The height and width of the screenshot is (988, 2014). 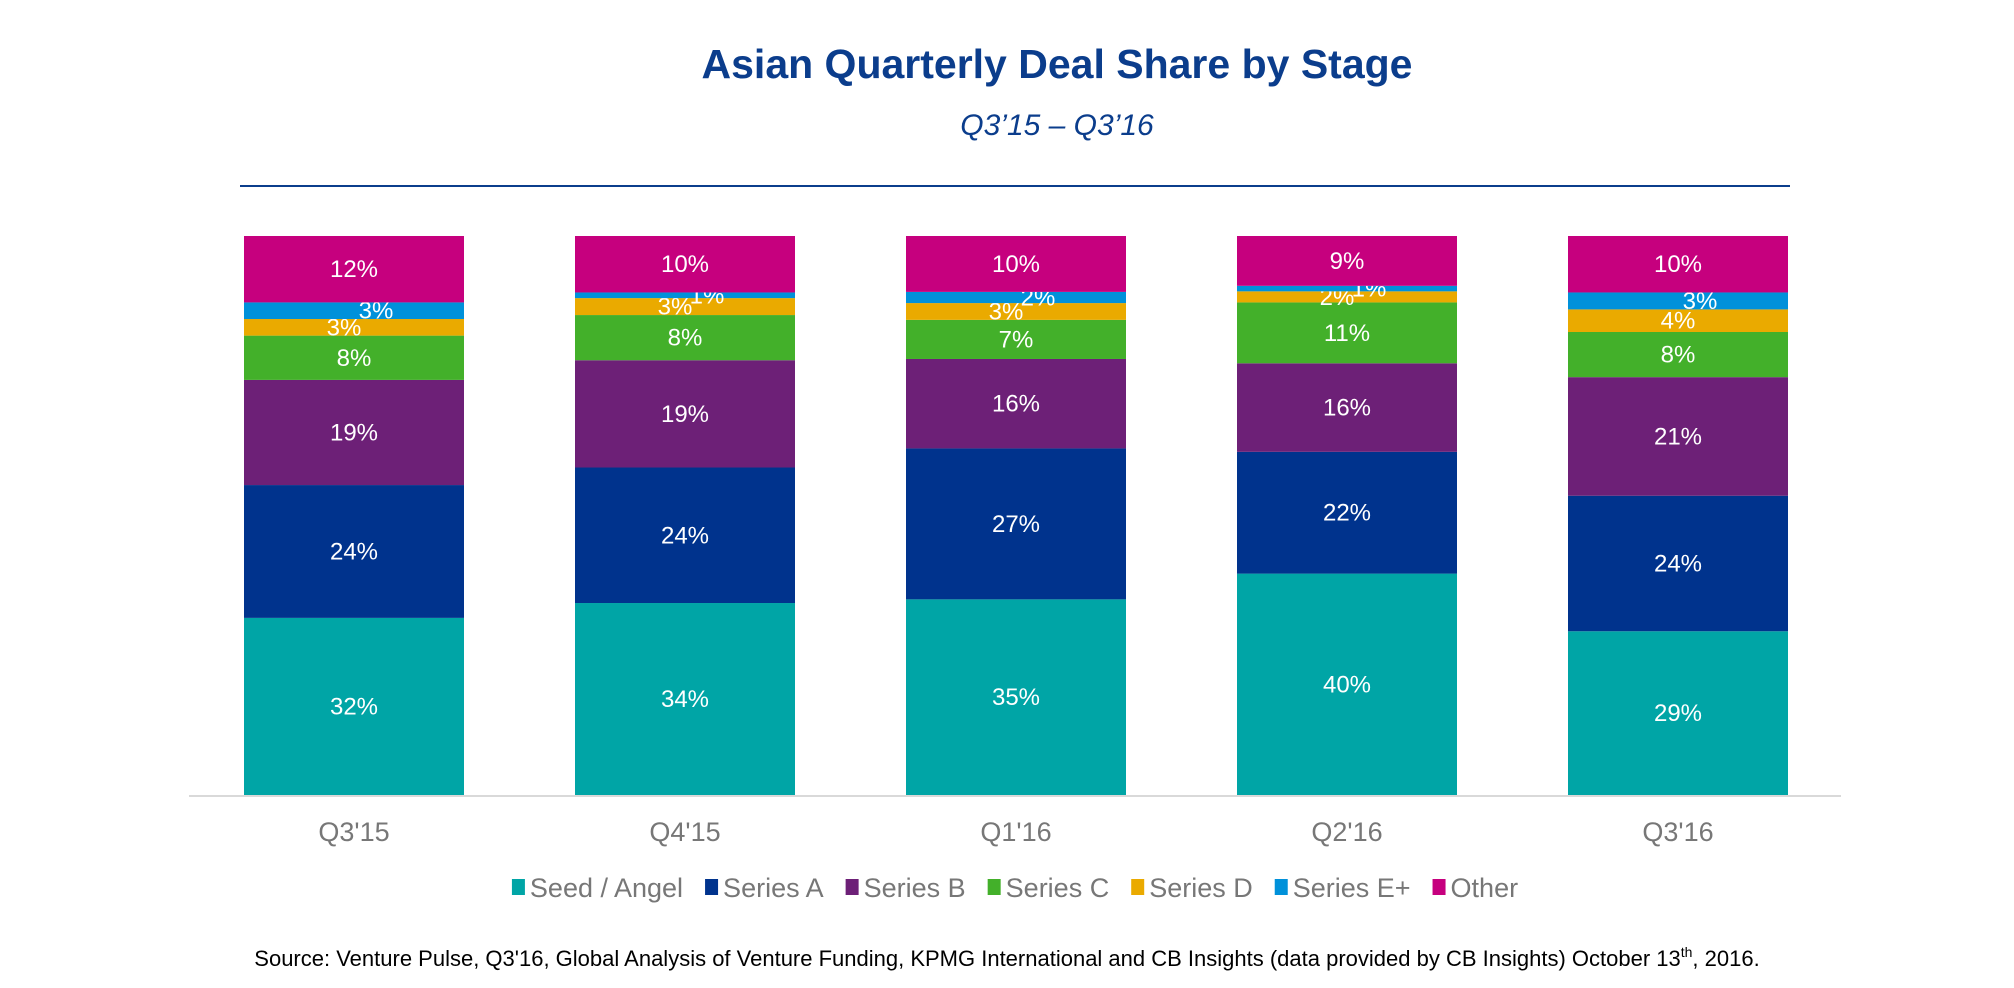 What do you see at coordinates (1057, 125) in the screenshot?
I see `chart-subtitle: Q3’15 – Q3’16` at bounding box center [1057, 125].